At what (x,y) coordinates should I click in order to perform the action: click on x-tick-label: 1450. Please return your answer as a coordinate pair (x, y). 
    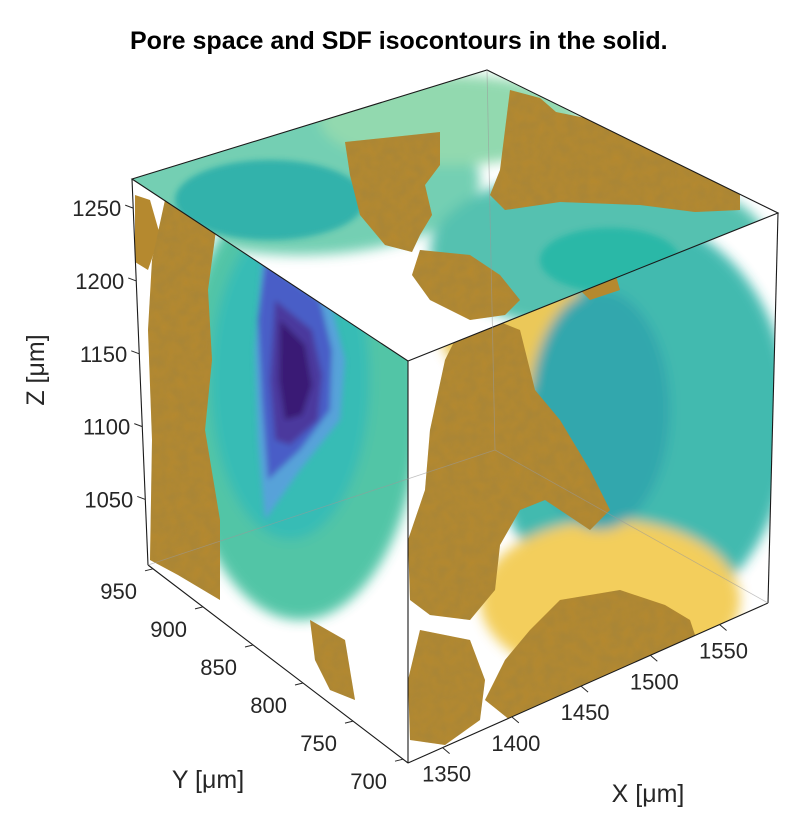
    Looking at the image, I should click on (585, 712).